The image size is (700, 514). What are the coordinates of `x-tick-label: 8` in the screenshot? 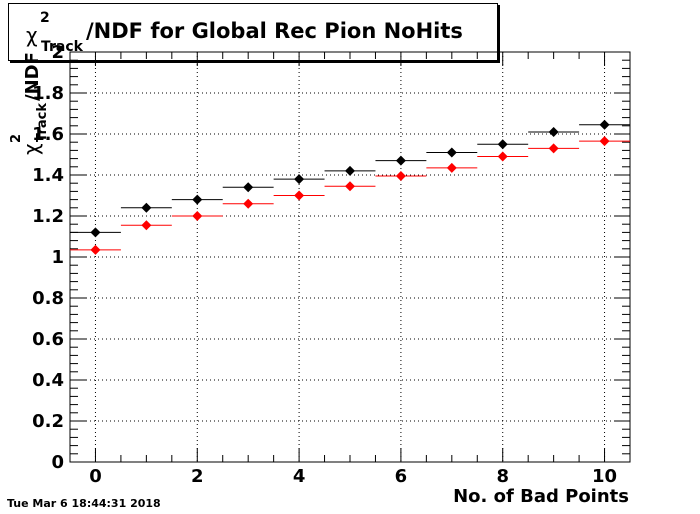 It's located at (502, 476).